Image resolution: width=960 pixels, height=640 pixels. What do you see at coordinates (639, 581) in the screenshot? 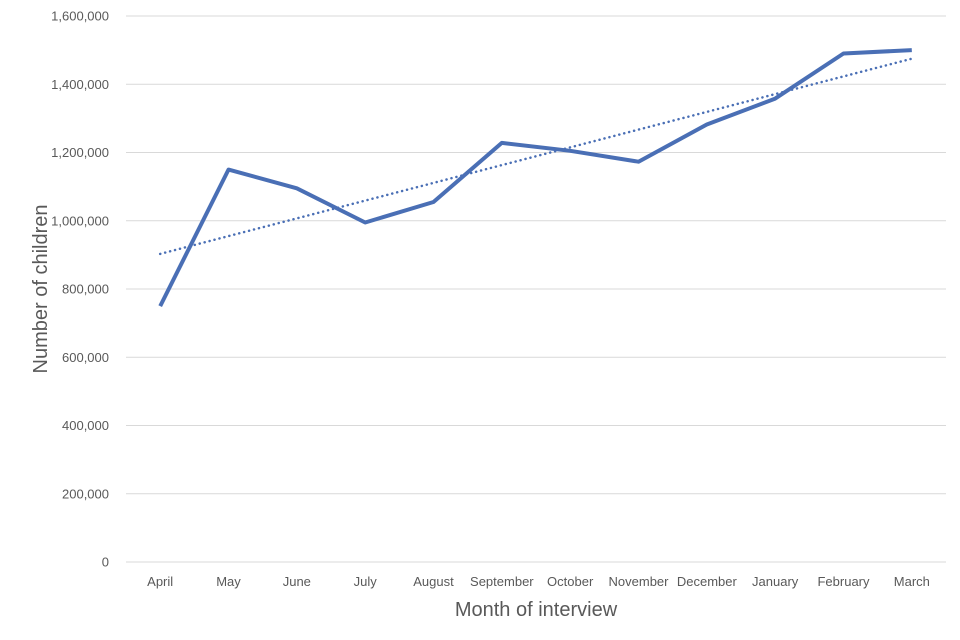
I see `x-tick-label: November` at bounding box center [639, 581].